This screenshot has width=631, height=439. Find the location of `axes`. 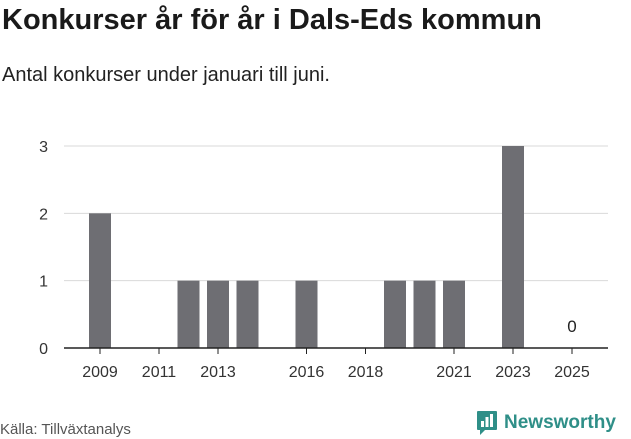

axes is located at coordinates (336, 350).